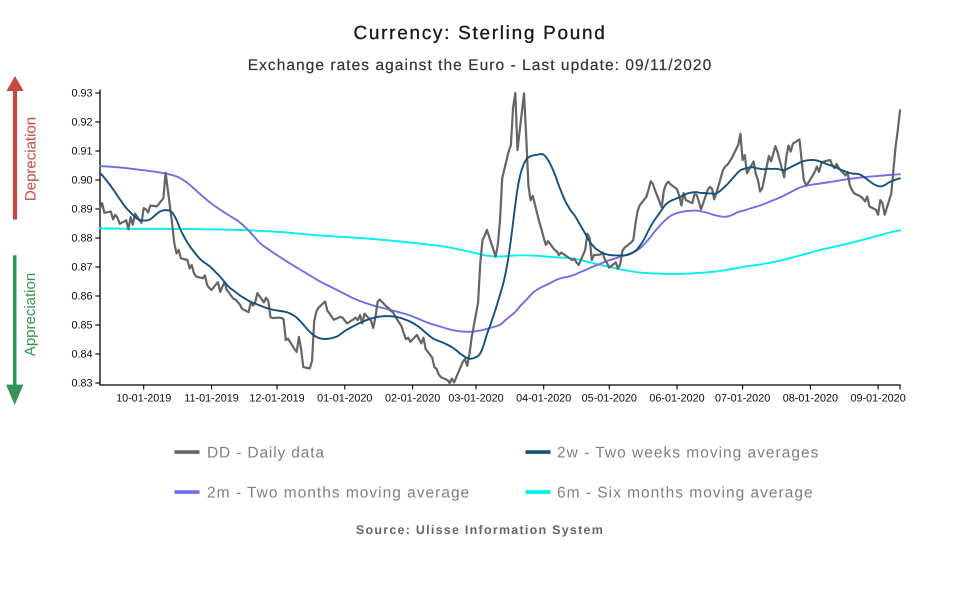  Describe the element at coordinates (877, 399) in the screenshot. I see `svg-text: 09-01-2020` at that location.